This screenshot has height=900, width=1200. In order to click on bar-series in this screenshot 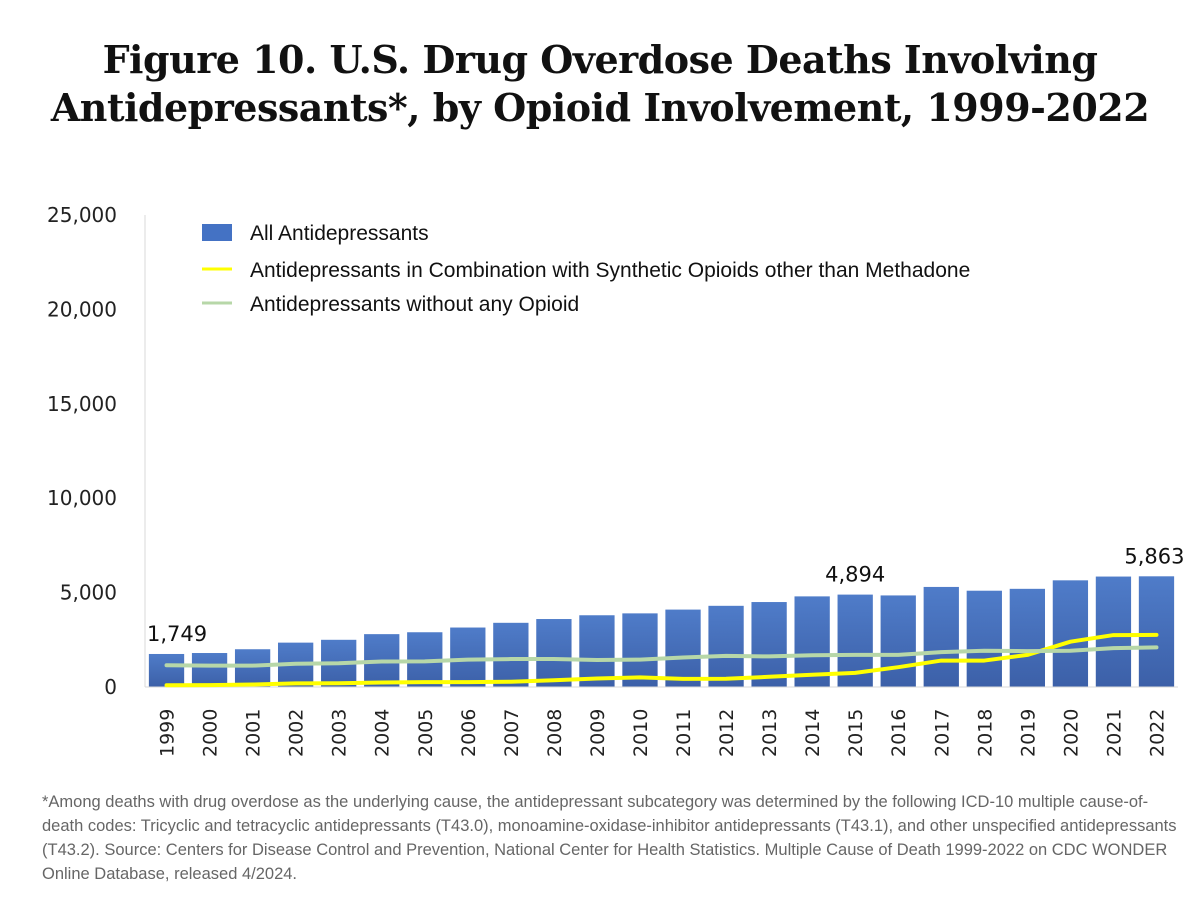, I will do `click(661, 632)`.